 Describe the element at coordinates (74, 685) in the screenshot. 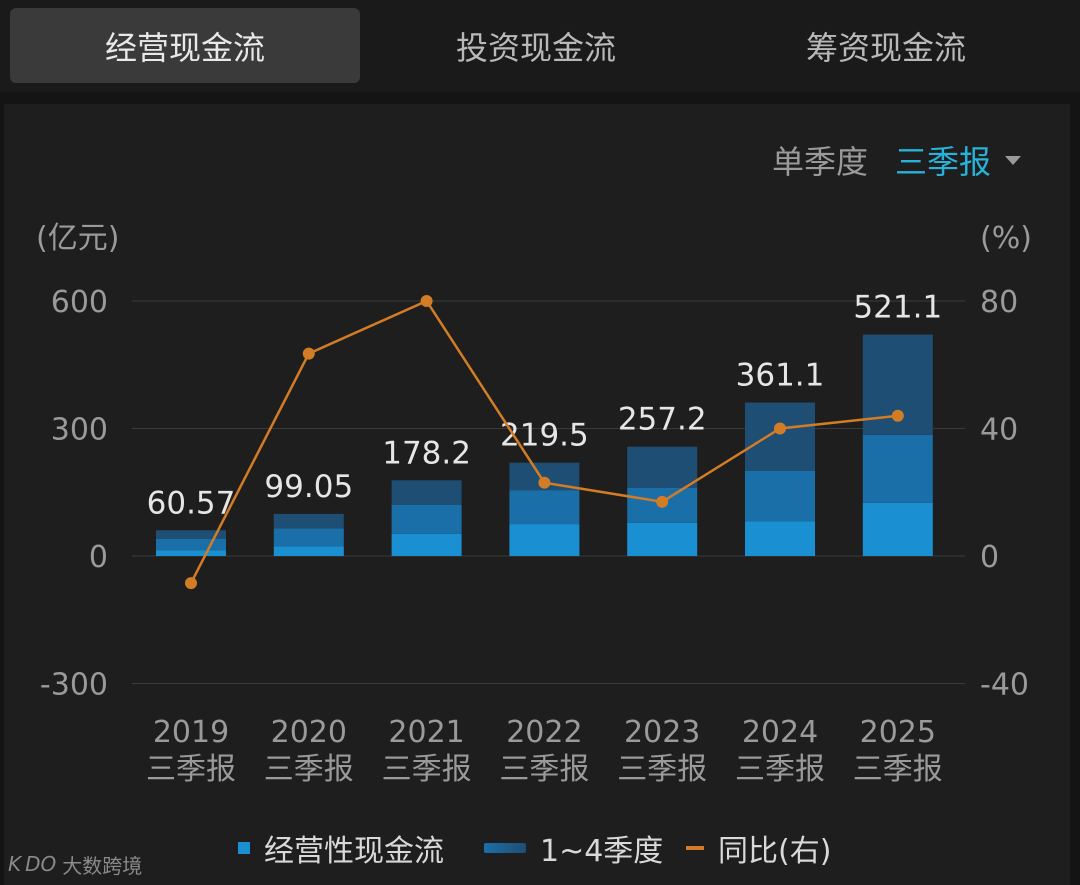

I see `left-tick-label: -300` at that location.